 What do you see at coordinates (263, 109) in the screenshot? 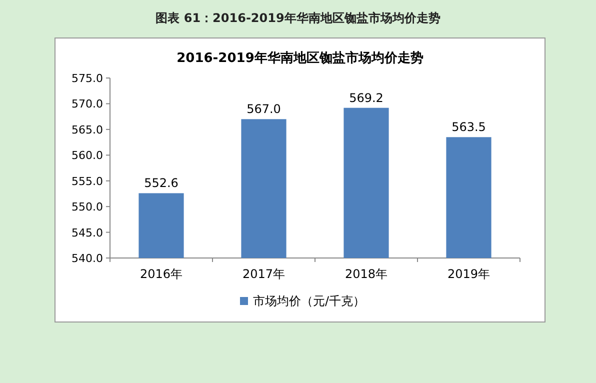
I see `data-label: 567.0` at bounding box center [263, 109].